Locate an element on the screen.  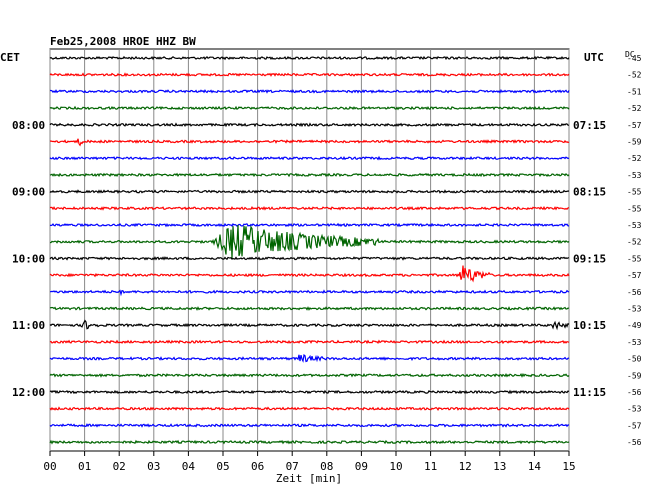
x-tick-label: 11 is located at coordinates (430, 466).